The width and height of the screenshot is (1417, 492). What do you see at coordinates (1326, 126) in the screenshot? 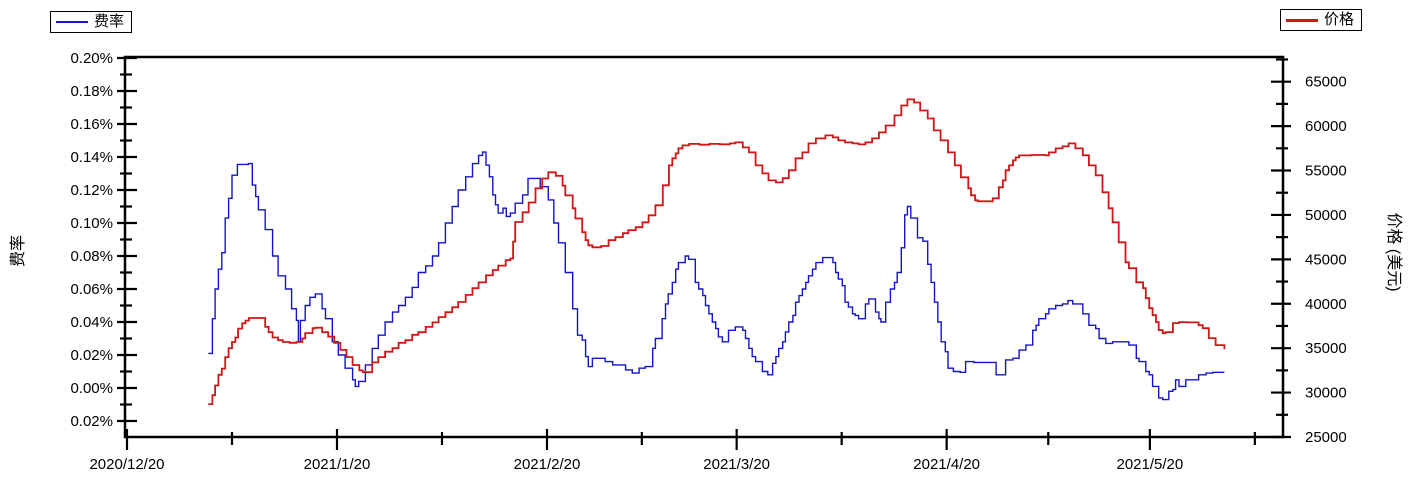
I see `right-axis-tick-label: 60000` at bounding box center [1326, 126].